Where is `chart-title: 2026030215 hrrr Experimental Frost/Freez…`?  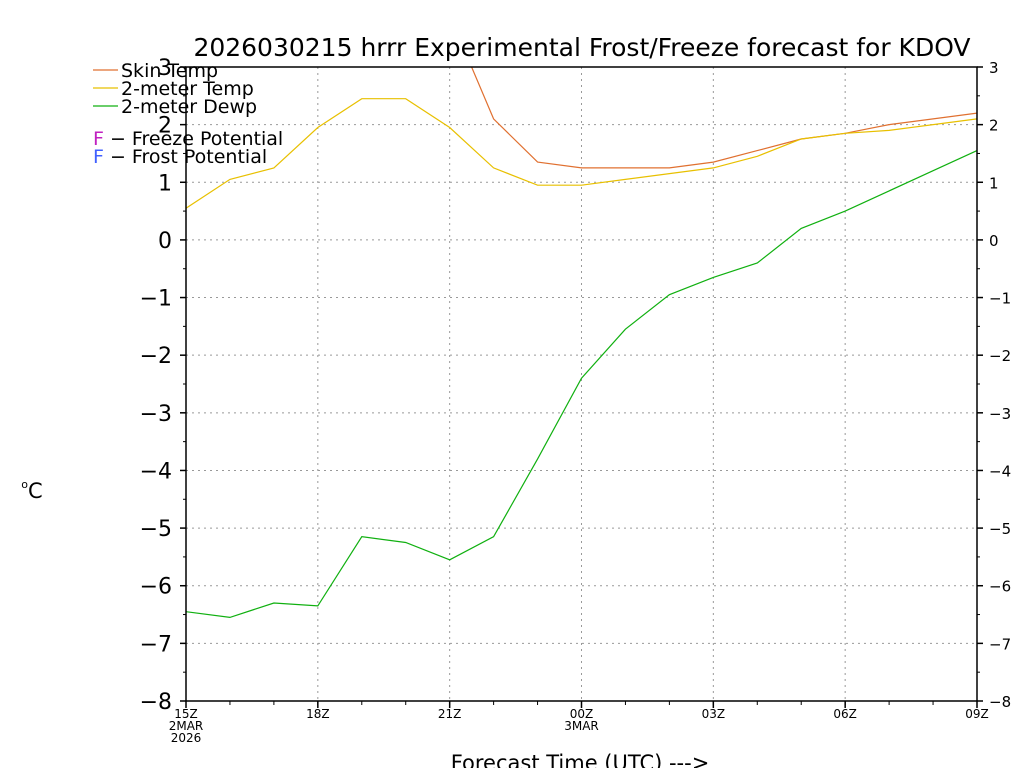 chart-title: 2026030215 hrrr Experimental Frost/Freez… is located at coordinates (581, 47).